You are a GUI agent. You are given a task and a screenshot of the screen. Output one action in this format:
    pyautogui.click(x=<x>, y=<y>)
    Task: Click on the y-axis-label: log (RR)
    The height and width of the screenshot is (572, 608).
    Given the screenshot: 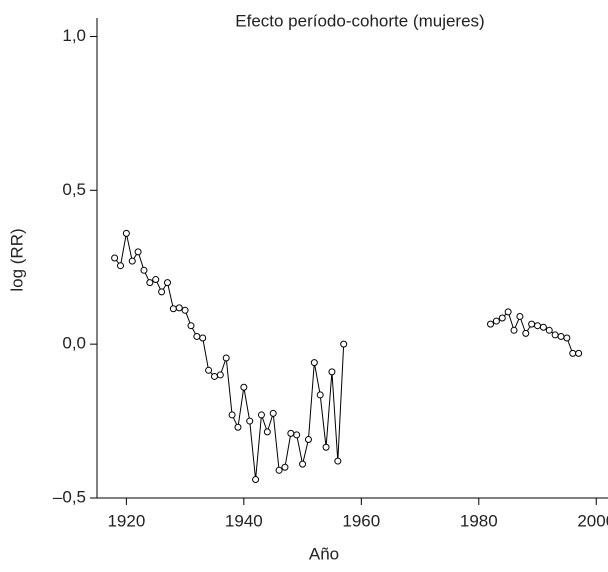 What is the action you would take?
    pyautogui.click(x=16, y=259)
    